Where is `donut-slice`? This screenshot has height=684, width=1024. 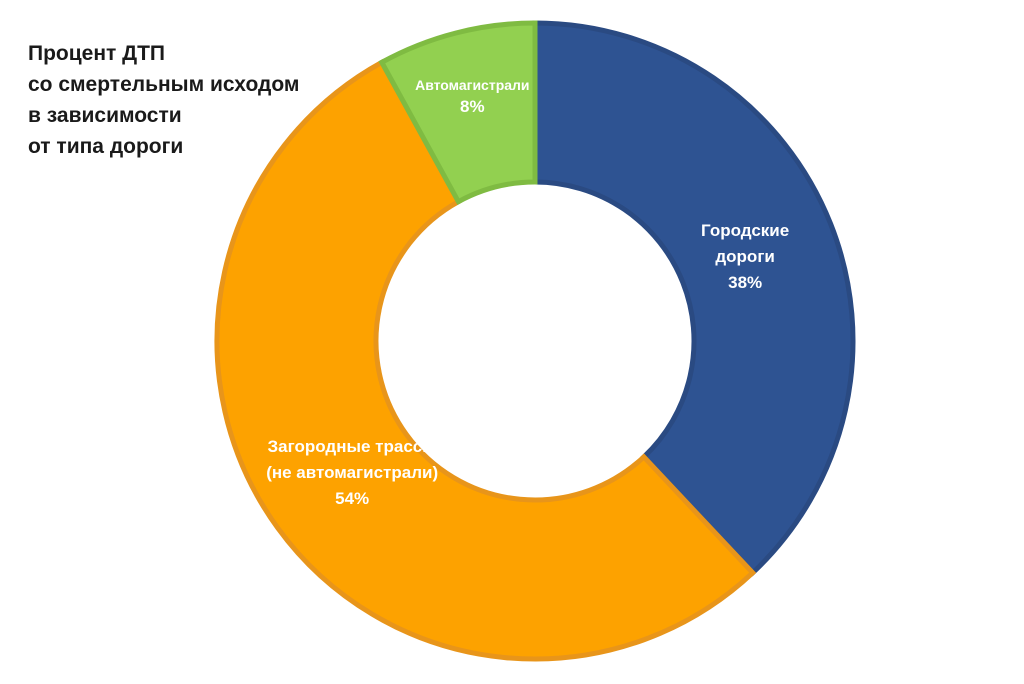 donut-slice is located at coordinates (458, 113).